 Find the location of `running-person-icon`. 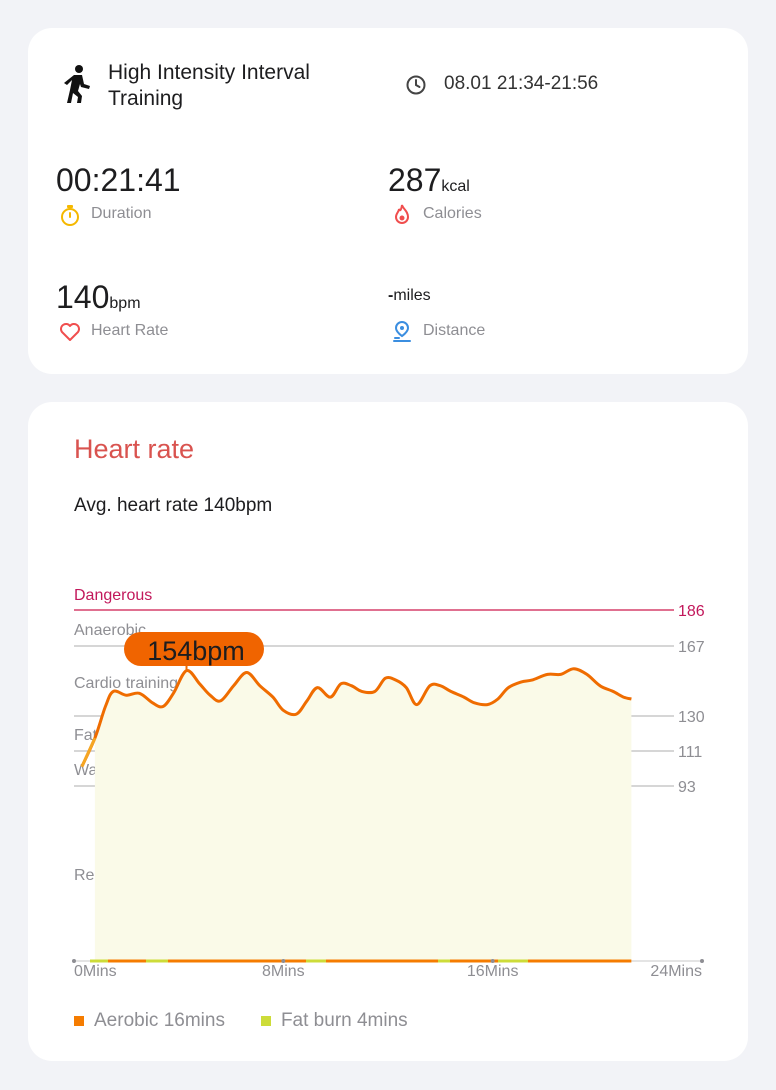

running-person-icon is located at coordinates (77, 84).